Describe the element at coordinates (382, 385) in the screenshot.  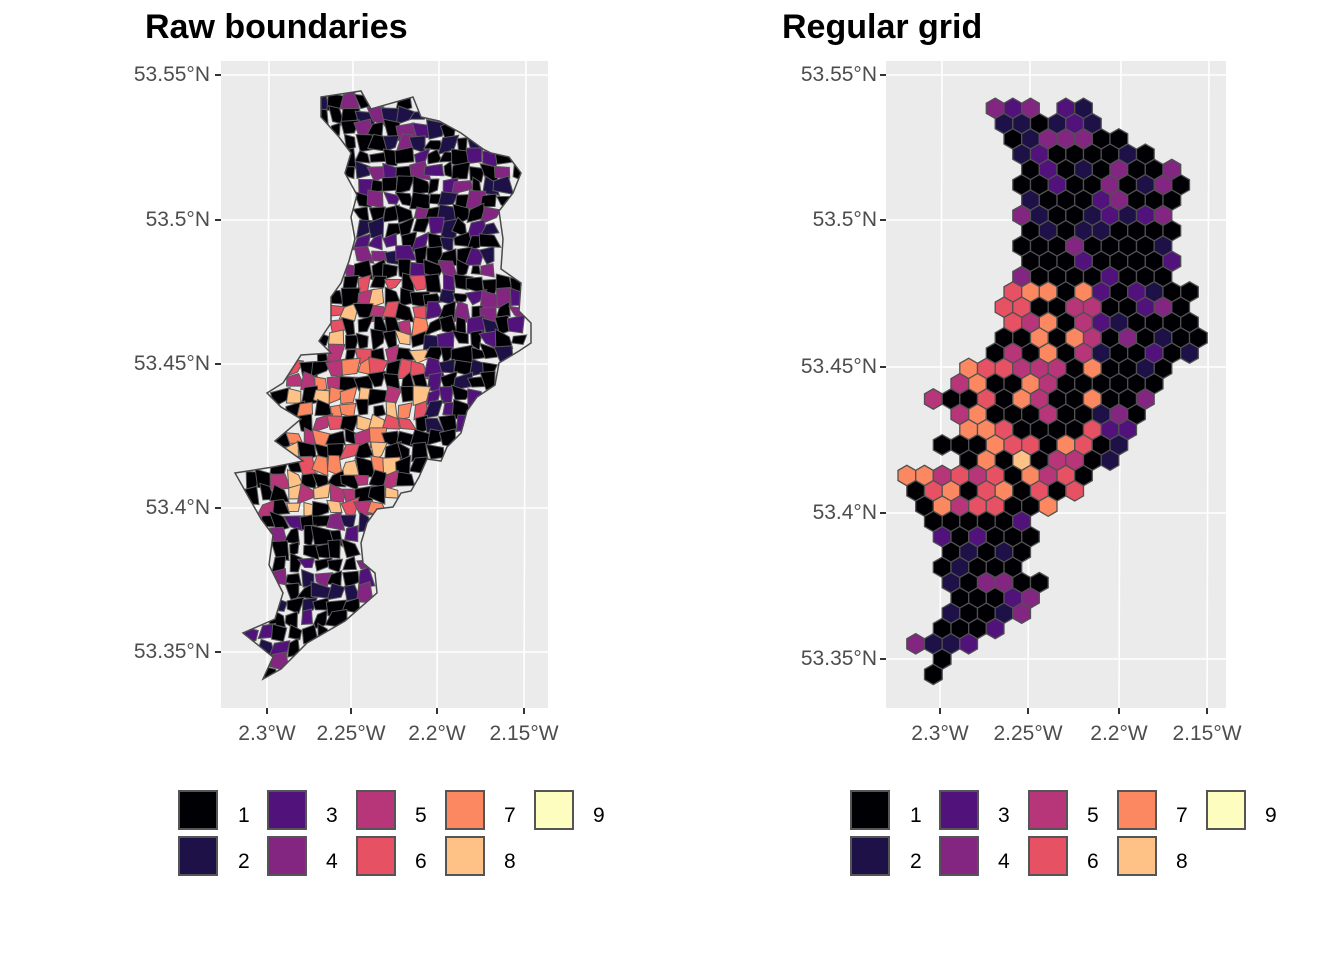
I see `raw-boundaries-map` at that location.